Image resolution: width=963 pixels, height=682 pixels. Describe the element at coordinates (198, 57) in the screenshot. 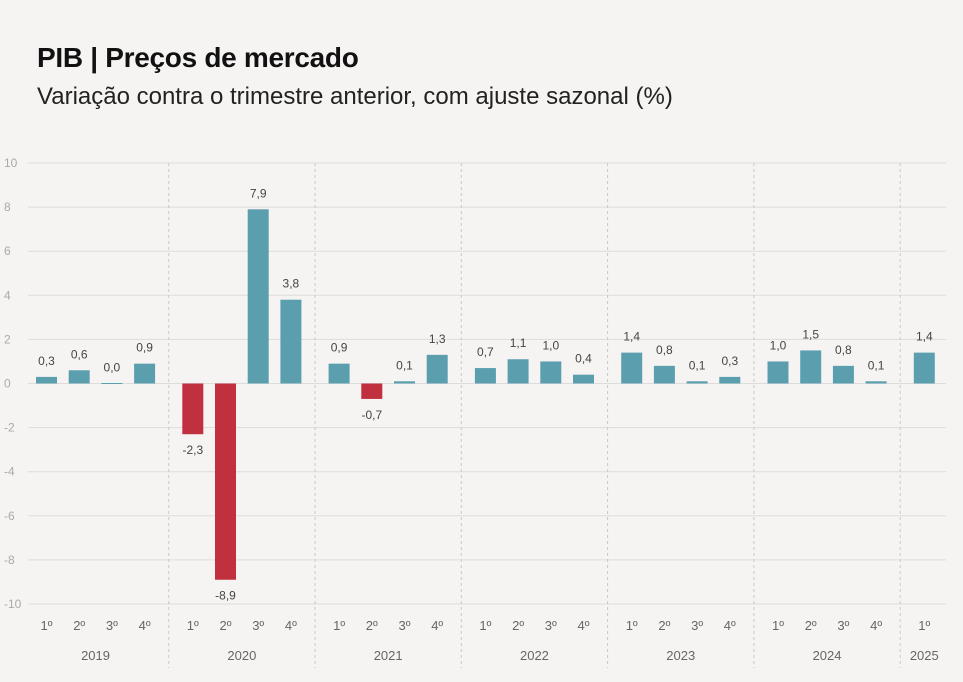

I see `chart-title: PIB | Preços de mercado` at that location.